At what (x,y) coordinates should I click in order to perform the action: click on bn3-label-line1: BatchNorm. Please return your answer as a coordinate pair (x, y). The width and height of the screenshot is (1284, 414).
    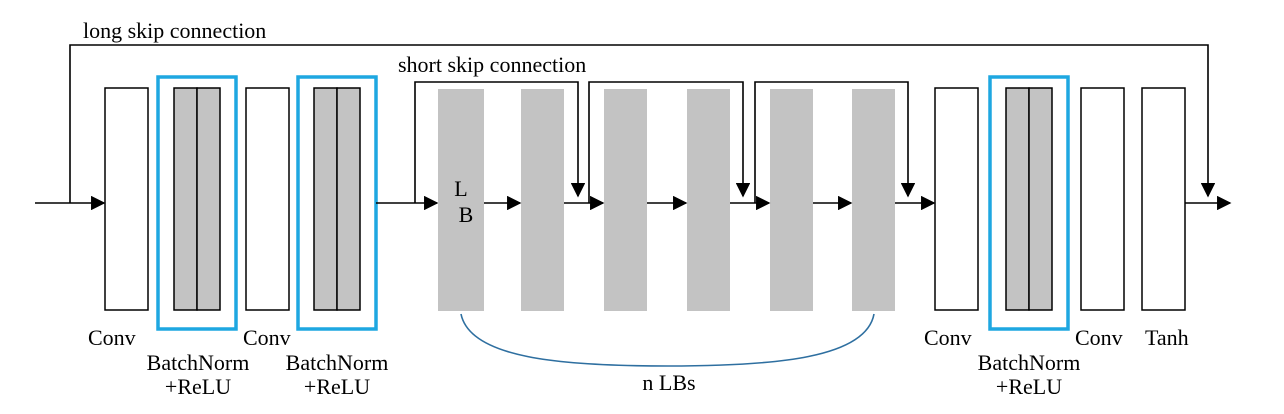
    Looking at the image, I should click on (1029, 362).